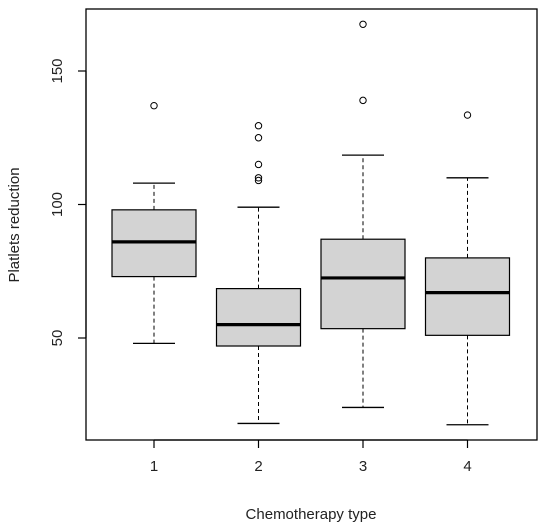 The width and height of the screenshot is (550, 529). What do you see at coordinates (57, 70) in the screenshot?
I see `y-tick-label: 150` at bounding box center [57, 70].